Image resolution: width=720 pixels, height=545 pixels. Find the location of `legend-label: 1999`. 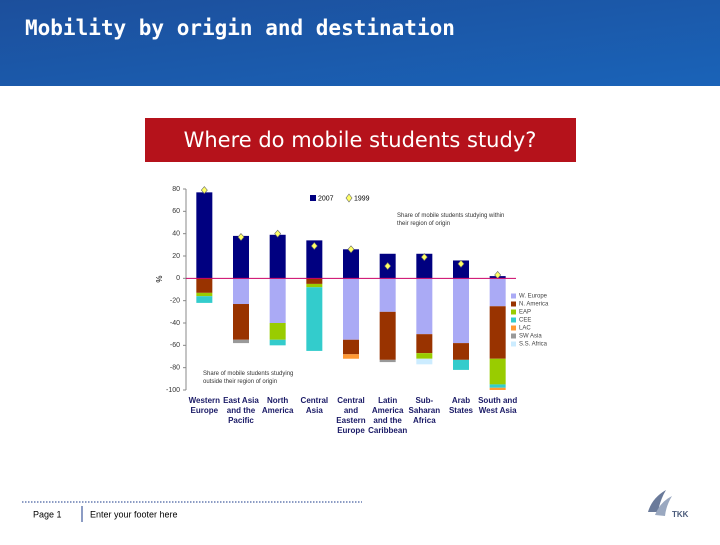

legend-label: 1999 is located at coordinates (362, 198).